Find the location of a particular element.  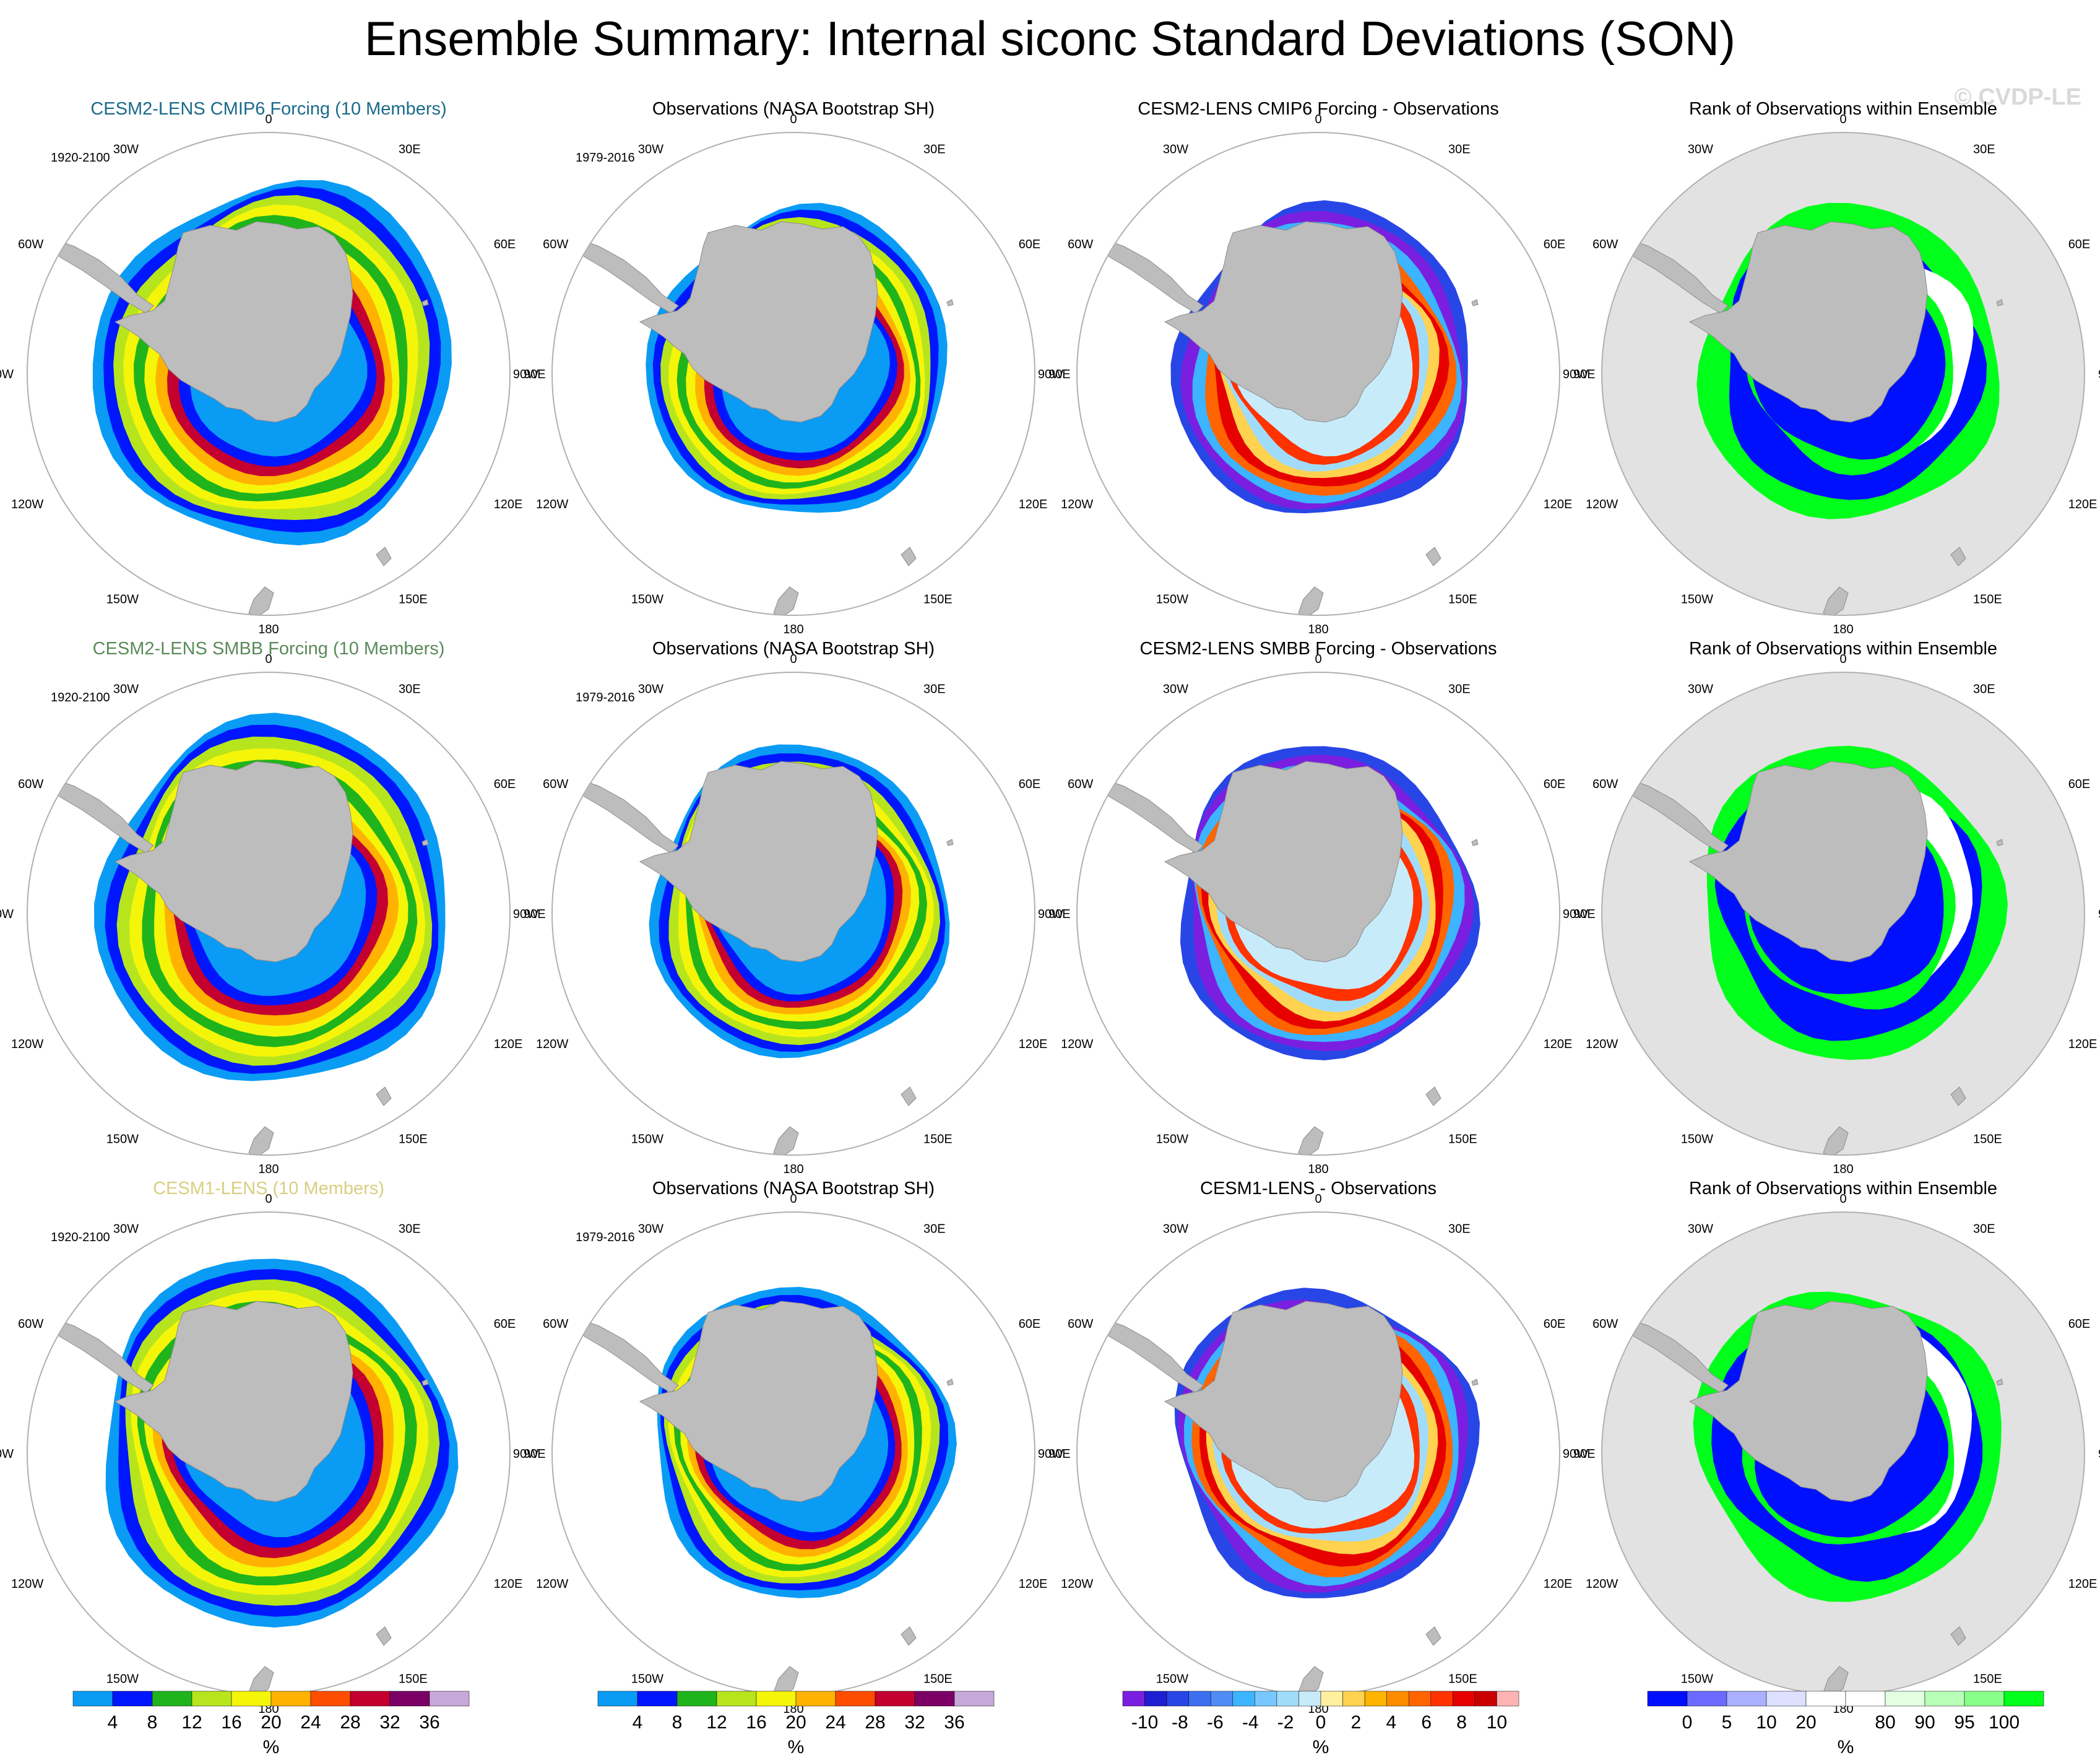

colorbar-units: % is located at coordinates (1846, 1747).